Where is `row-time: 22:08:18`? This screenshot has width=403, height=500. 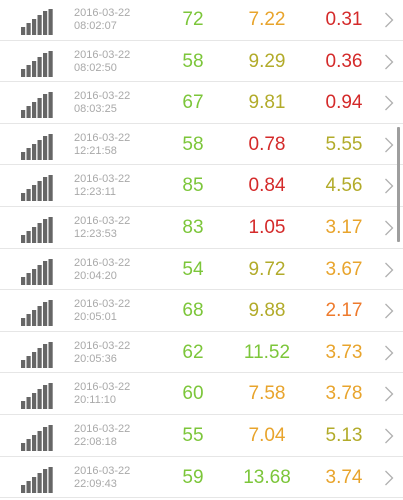 row-time: 22:08:18 is located at coordinates (95, 441).